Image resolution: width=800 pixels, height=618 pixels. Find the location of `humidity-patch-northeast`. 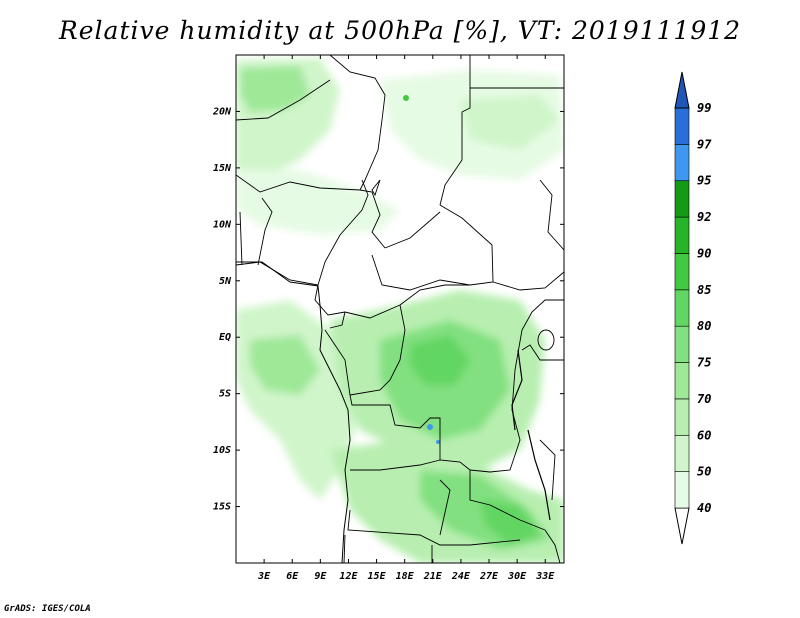

humidity-patch-northeast is located at coordinates (510, 122).